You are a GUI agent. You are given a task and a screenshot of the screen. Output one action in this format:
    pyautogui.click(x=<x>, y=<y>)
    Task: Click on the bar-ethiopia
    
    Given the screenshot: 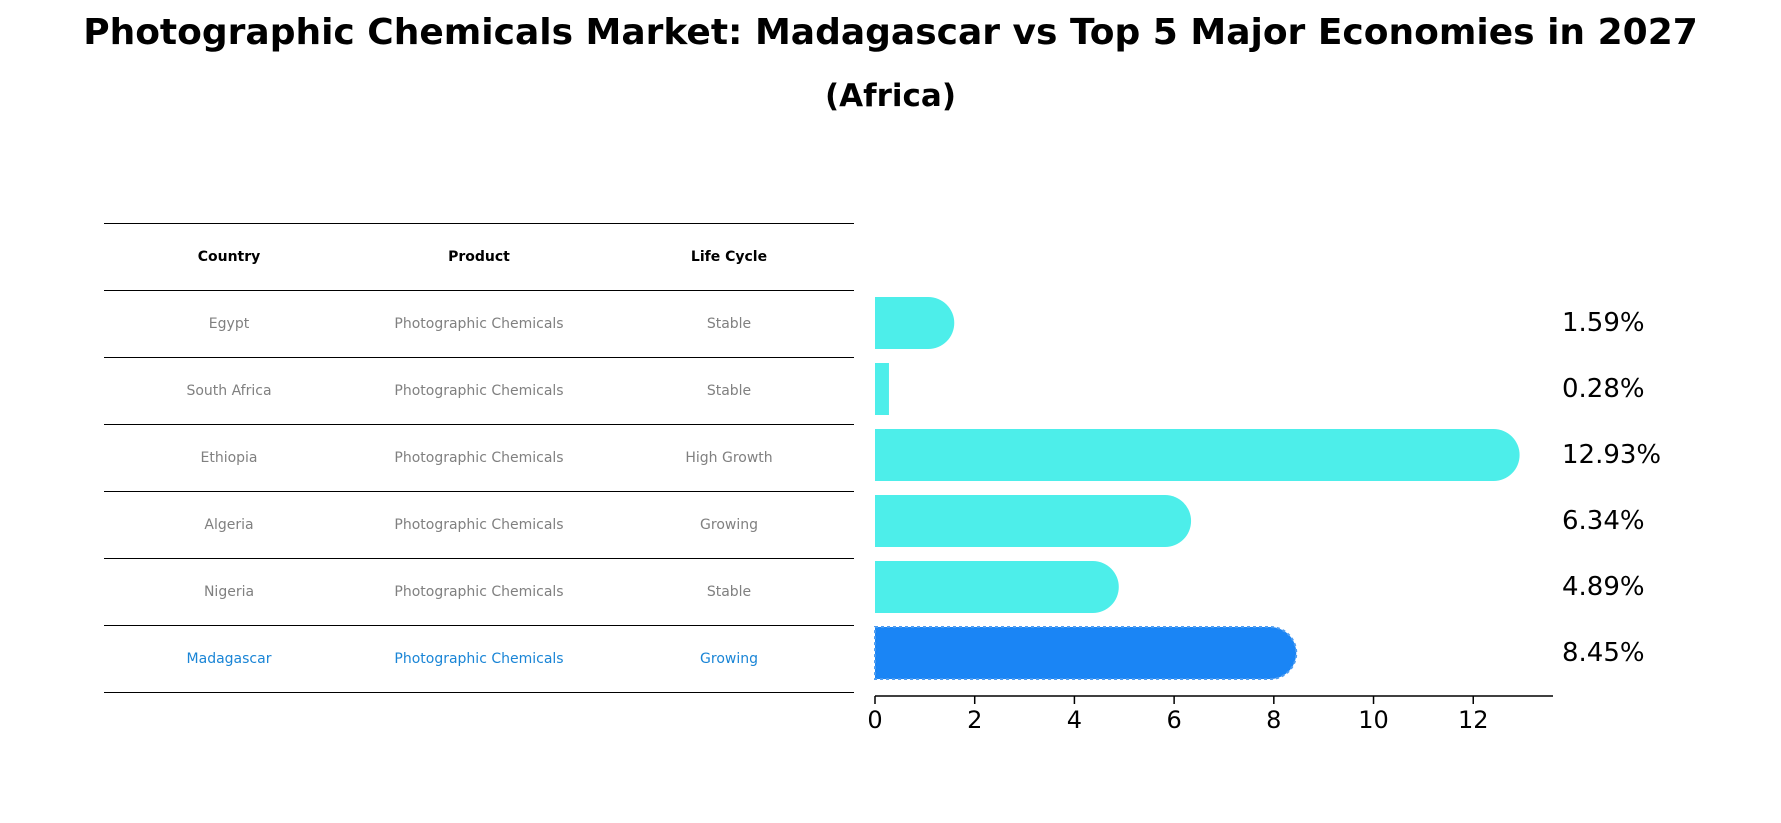 What is the action you would take?
    pyautogui.click(x=1197, y=455)
    